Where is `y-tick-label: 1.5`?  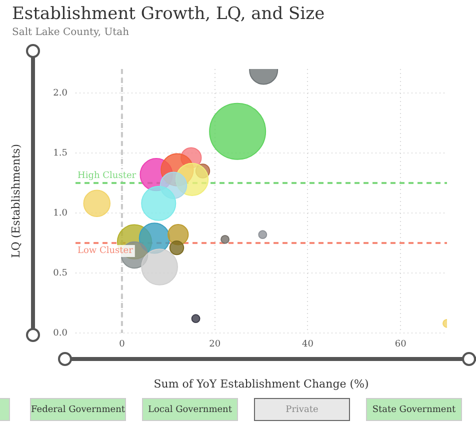 y-tick-label: 1.5 is located at coordinates (60, 153).